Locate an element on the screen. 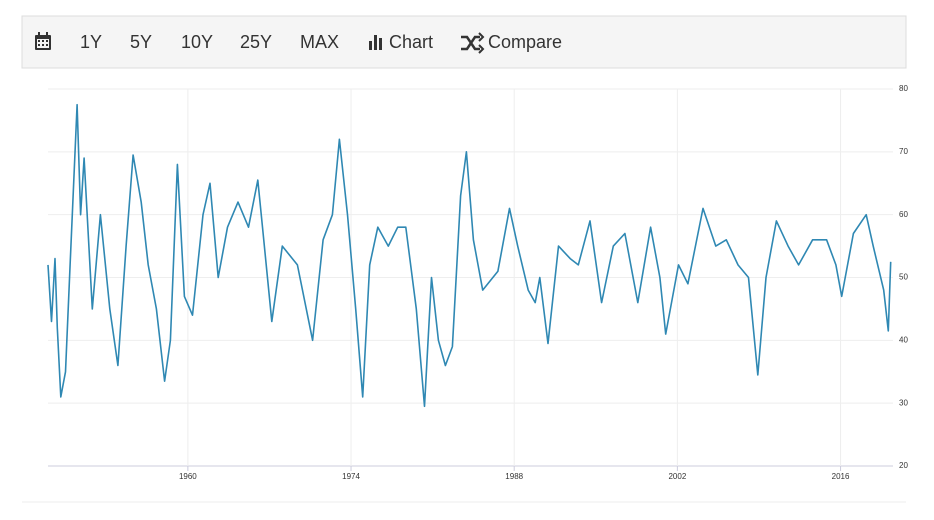 This screenshot has height=520, width=934. range-button: 1Y is located at coordinates (91, 42).